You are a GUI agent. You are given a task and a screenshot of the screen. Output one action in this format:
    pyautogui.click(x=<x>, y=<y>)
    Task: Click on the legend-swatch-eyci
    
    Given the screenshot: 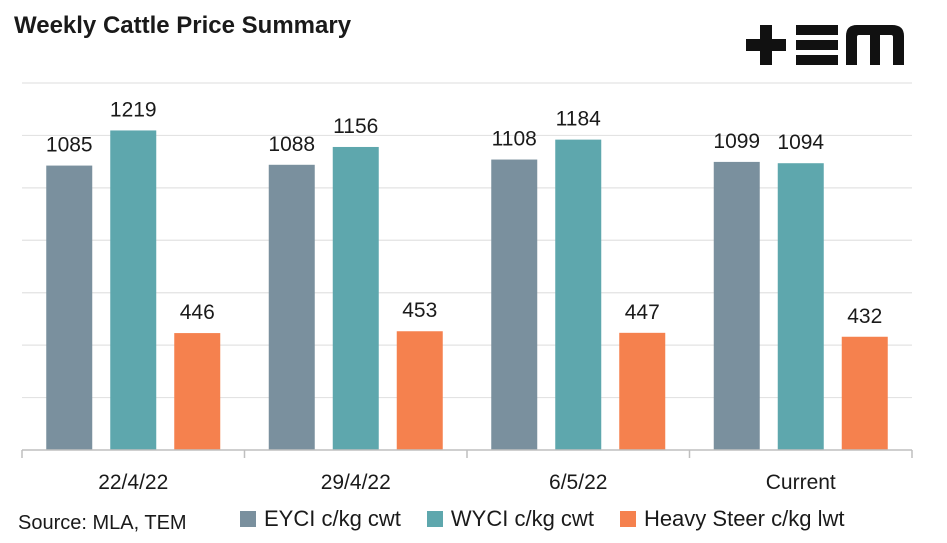 What is the action you would take?
    pyautogui.click(x=248, y=519)
    